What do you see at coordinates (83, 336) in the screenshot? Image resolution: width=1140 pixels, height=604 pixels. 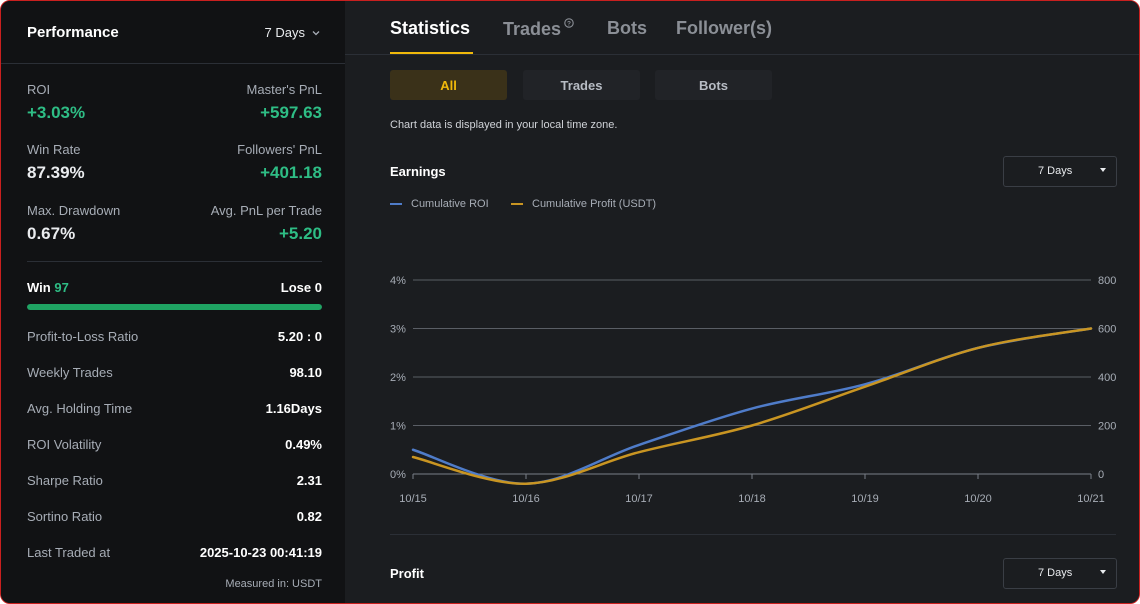 I see `stat-label: Profit-to-Loss Ratio` at bounding box center [83, 336].